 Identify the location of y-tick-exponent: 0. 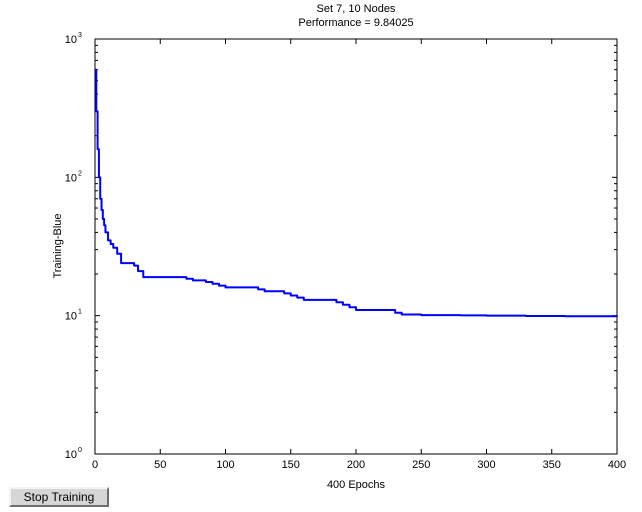
(80, 450).